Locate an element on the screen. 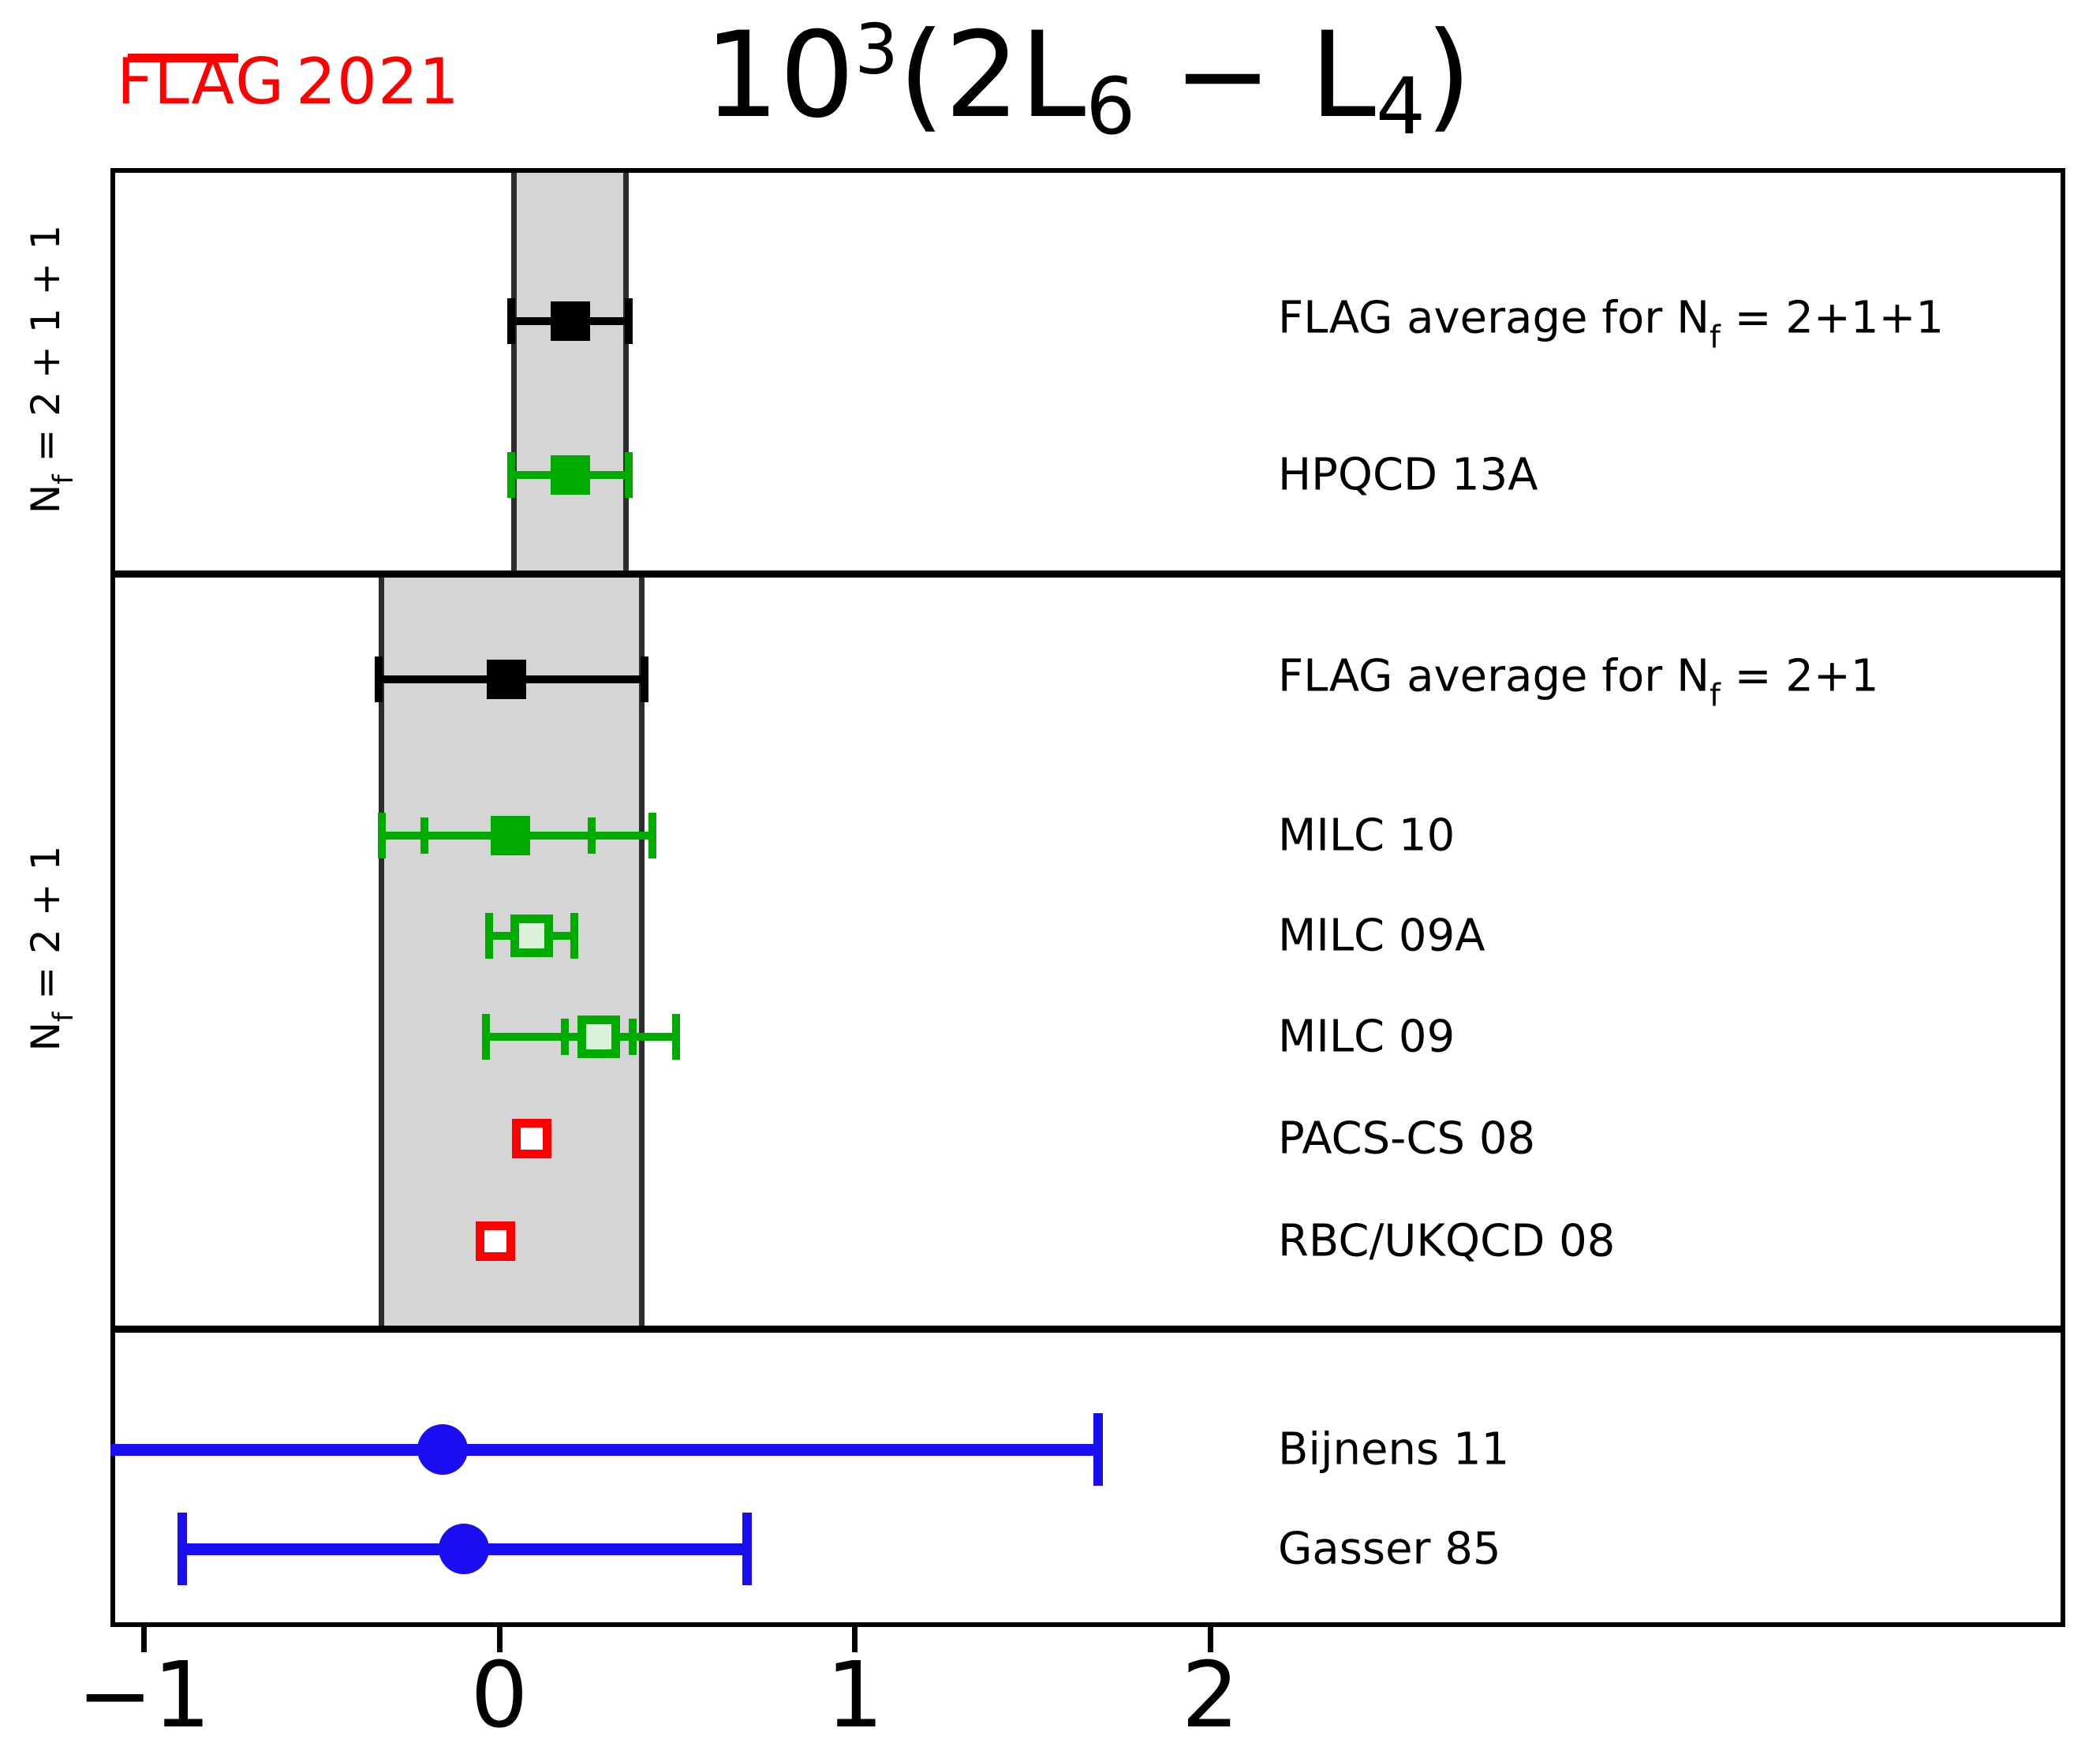  row-label-milc-09a: MILC 09A is located at coordinates (1381, 936).